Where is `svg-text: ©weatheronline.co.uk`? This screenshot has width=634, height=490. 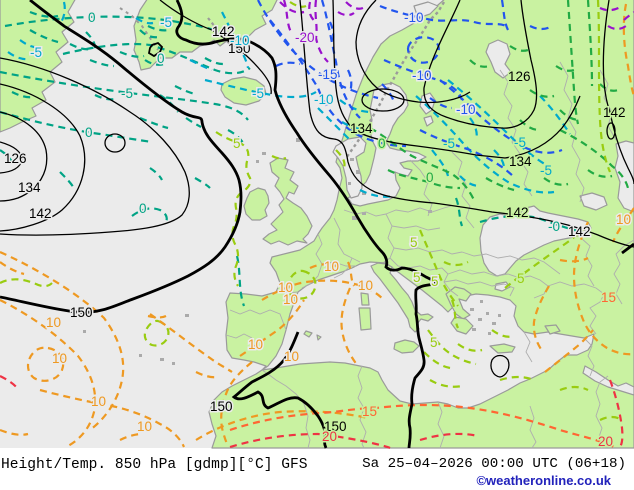 svg-text: ©weatheronline.co.uk is located at coordinates (543, 480).